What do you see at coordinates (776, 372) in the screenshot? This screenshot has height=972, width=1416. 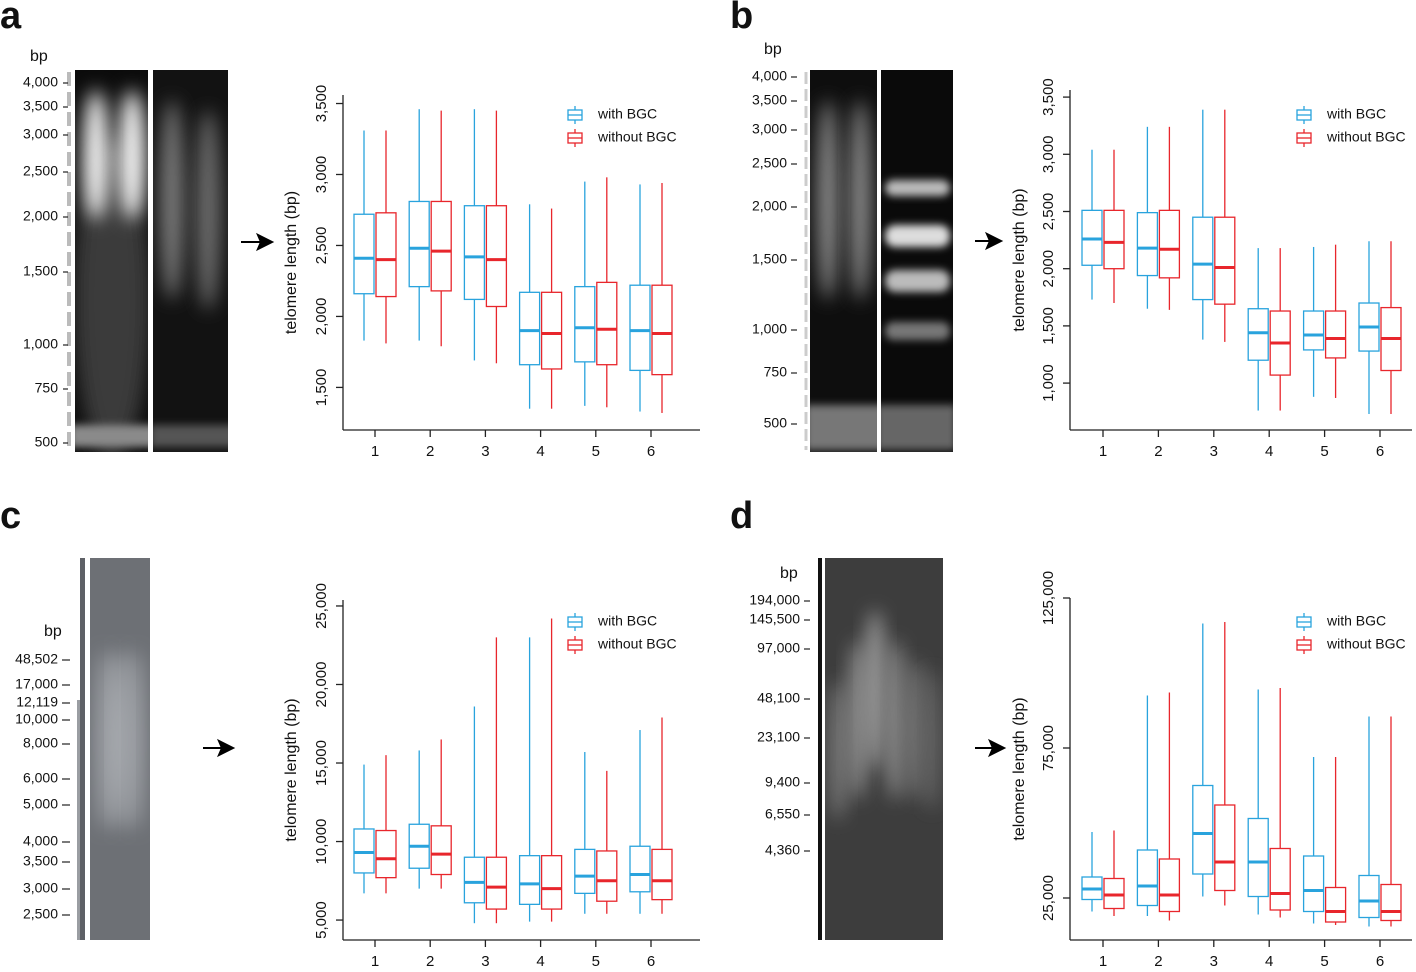 I see `ladder-label: 750` at bounding box center [776, 372].